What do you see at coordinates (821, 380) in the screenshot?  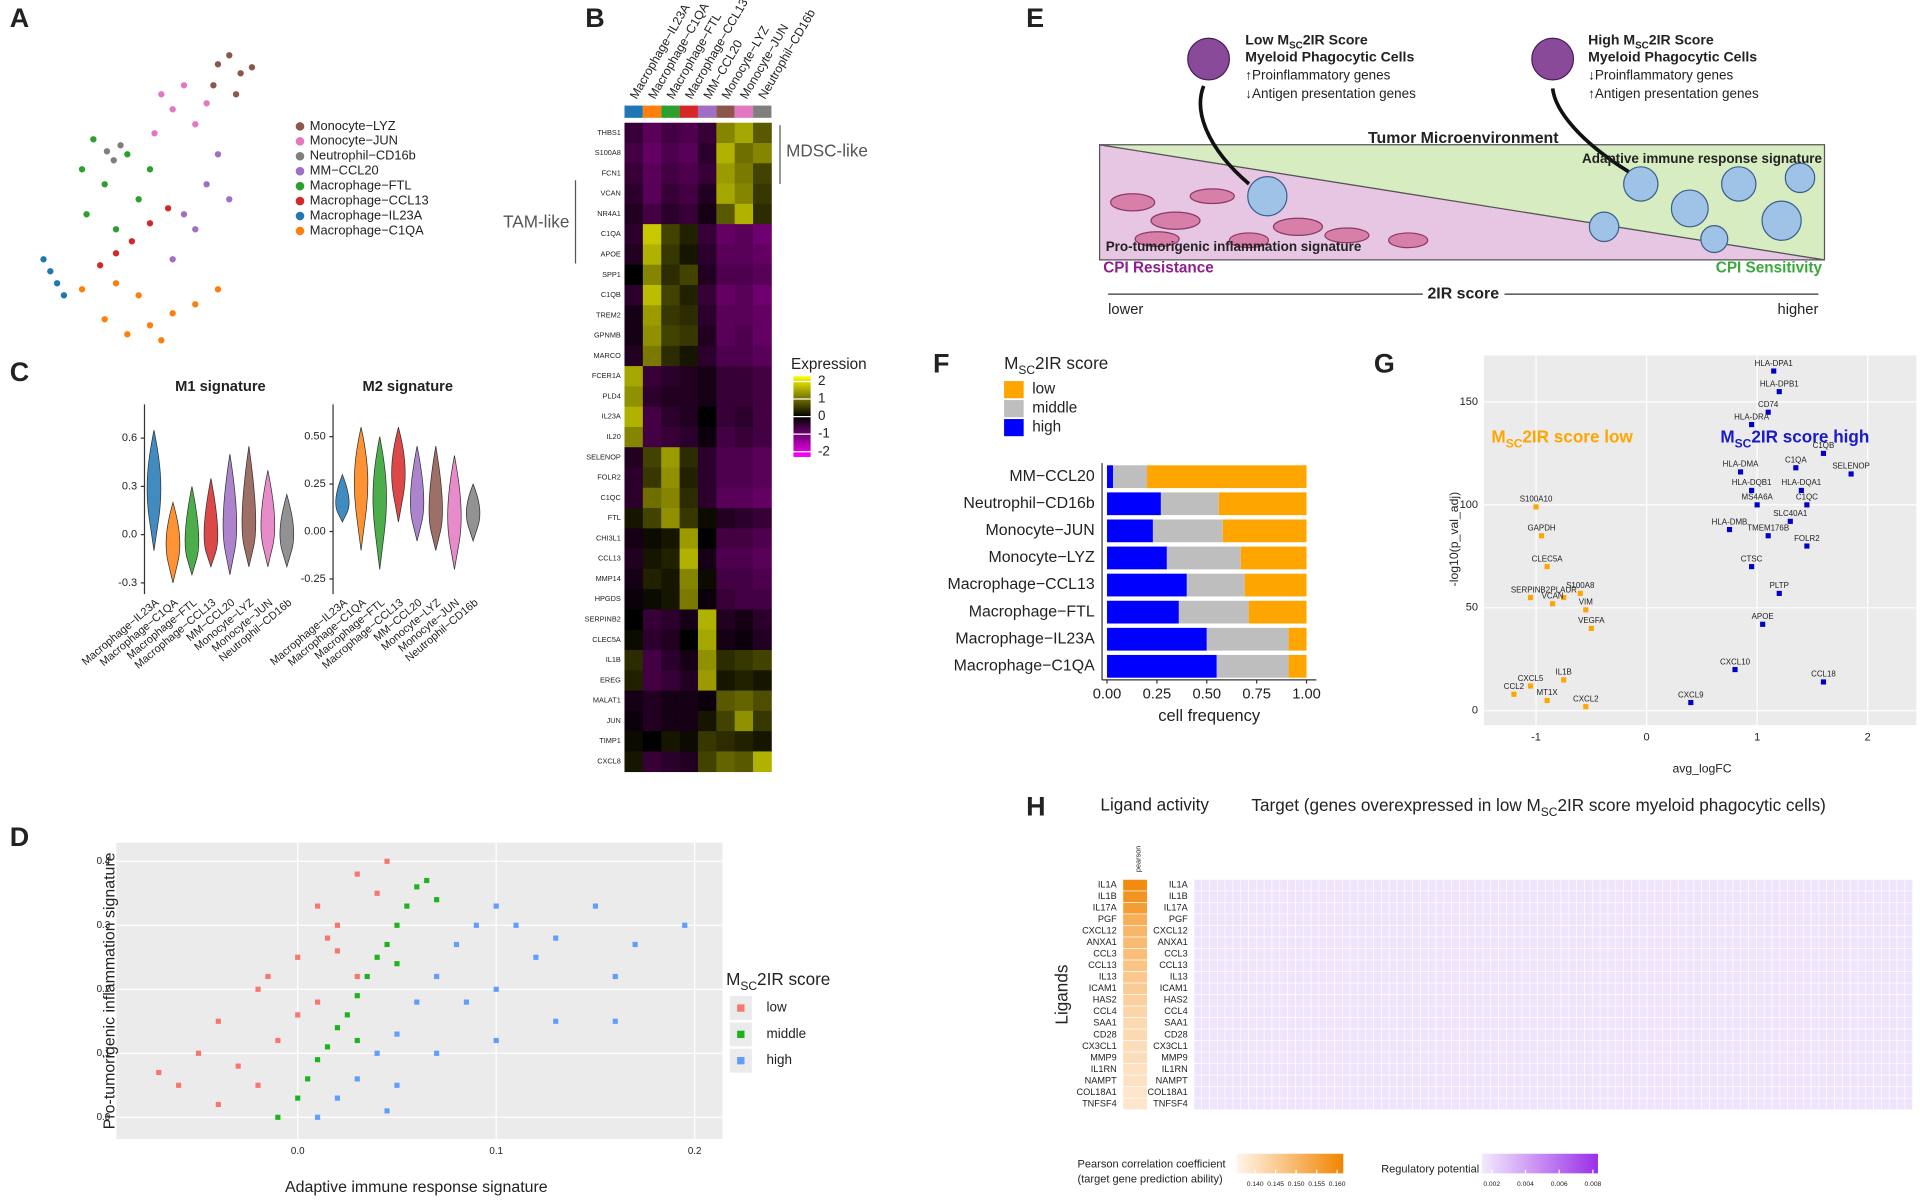 I see `colorbar-label: 2` at bounding box center [821, 380].